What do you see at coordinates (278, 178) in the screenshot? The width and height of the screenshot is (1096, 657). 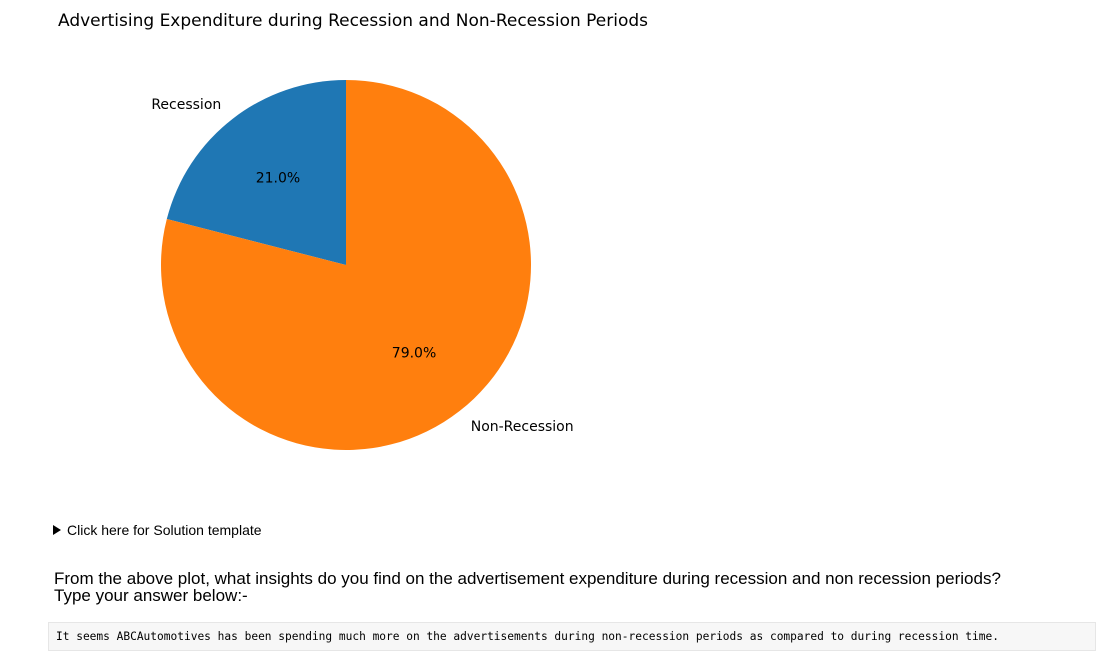 I see `pie-pct-label: 21.0%` at bounding box center [278, 178].